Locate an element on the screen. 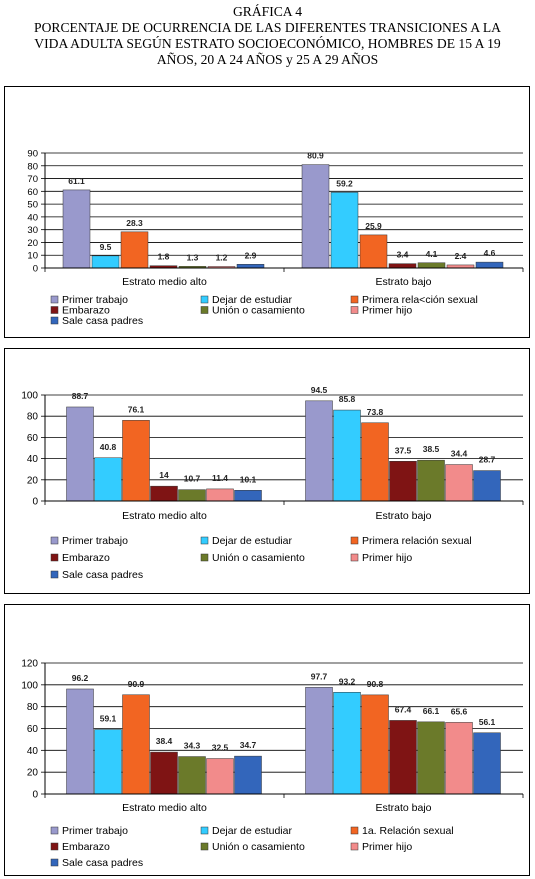 This screenshot has height=879, width=535. data-label: 1.8 is located at coordinates (164, 257).